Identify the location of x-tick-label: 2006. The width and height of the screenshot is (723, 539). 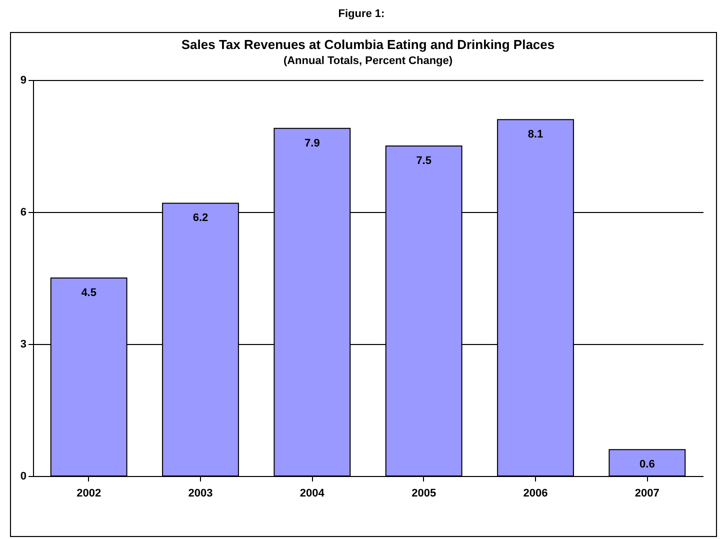
(535, 494).